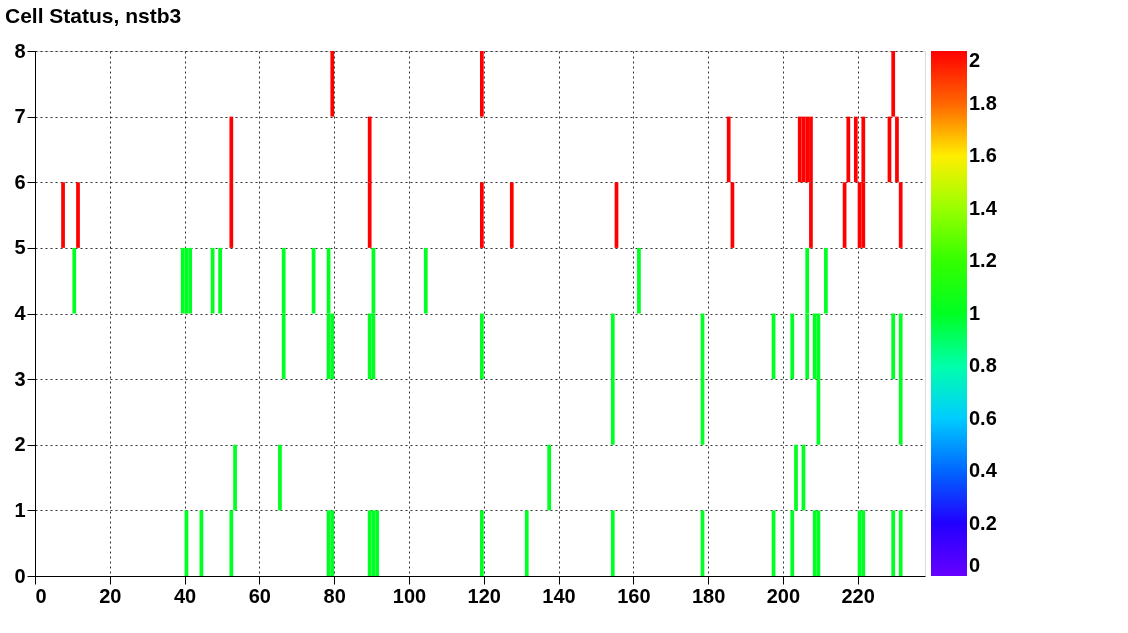  I want to click on y-tick-label: 7, so click(20, 116).